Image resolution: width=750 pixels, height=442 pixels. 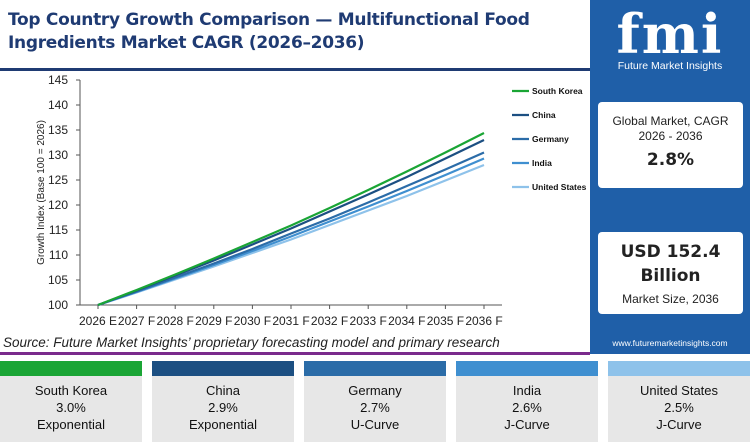 I want to click on tile-country: United States, so click(x=679, y=390).